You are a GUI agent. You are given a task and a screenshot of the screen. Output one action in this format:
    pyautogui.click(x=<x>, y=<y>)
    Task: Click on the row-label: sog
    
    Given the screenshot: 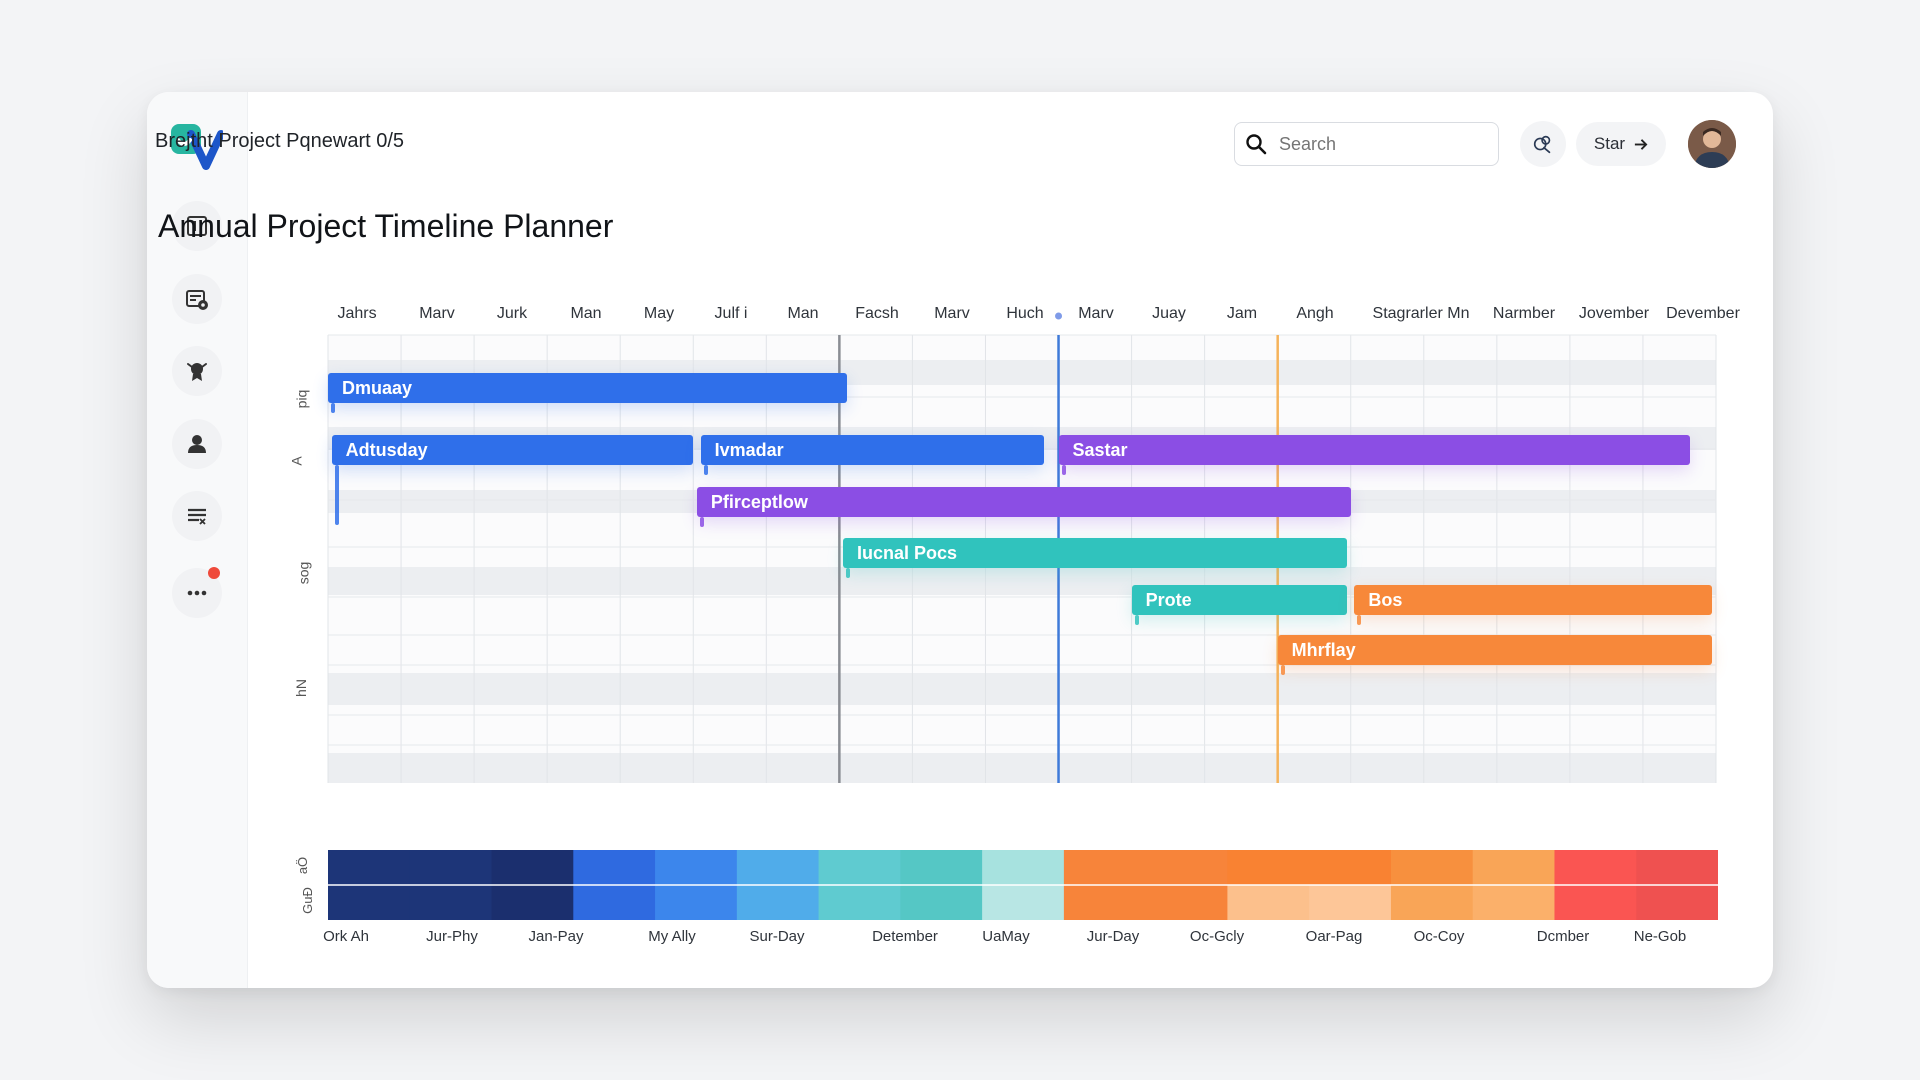 What is the action you would take?
    pyautogui.click(x=303, y=573)
    